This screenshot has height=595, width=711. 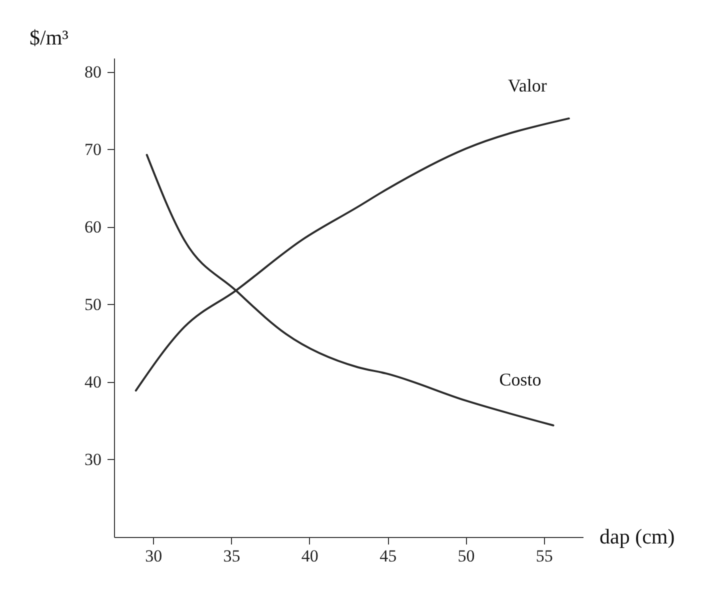 What do you see at coordinates (309, 556) in the screenshot?
I see `x-tick-label: 40` at bounding box center [309, 556].